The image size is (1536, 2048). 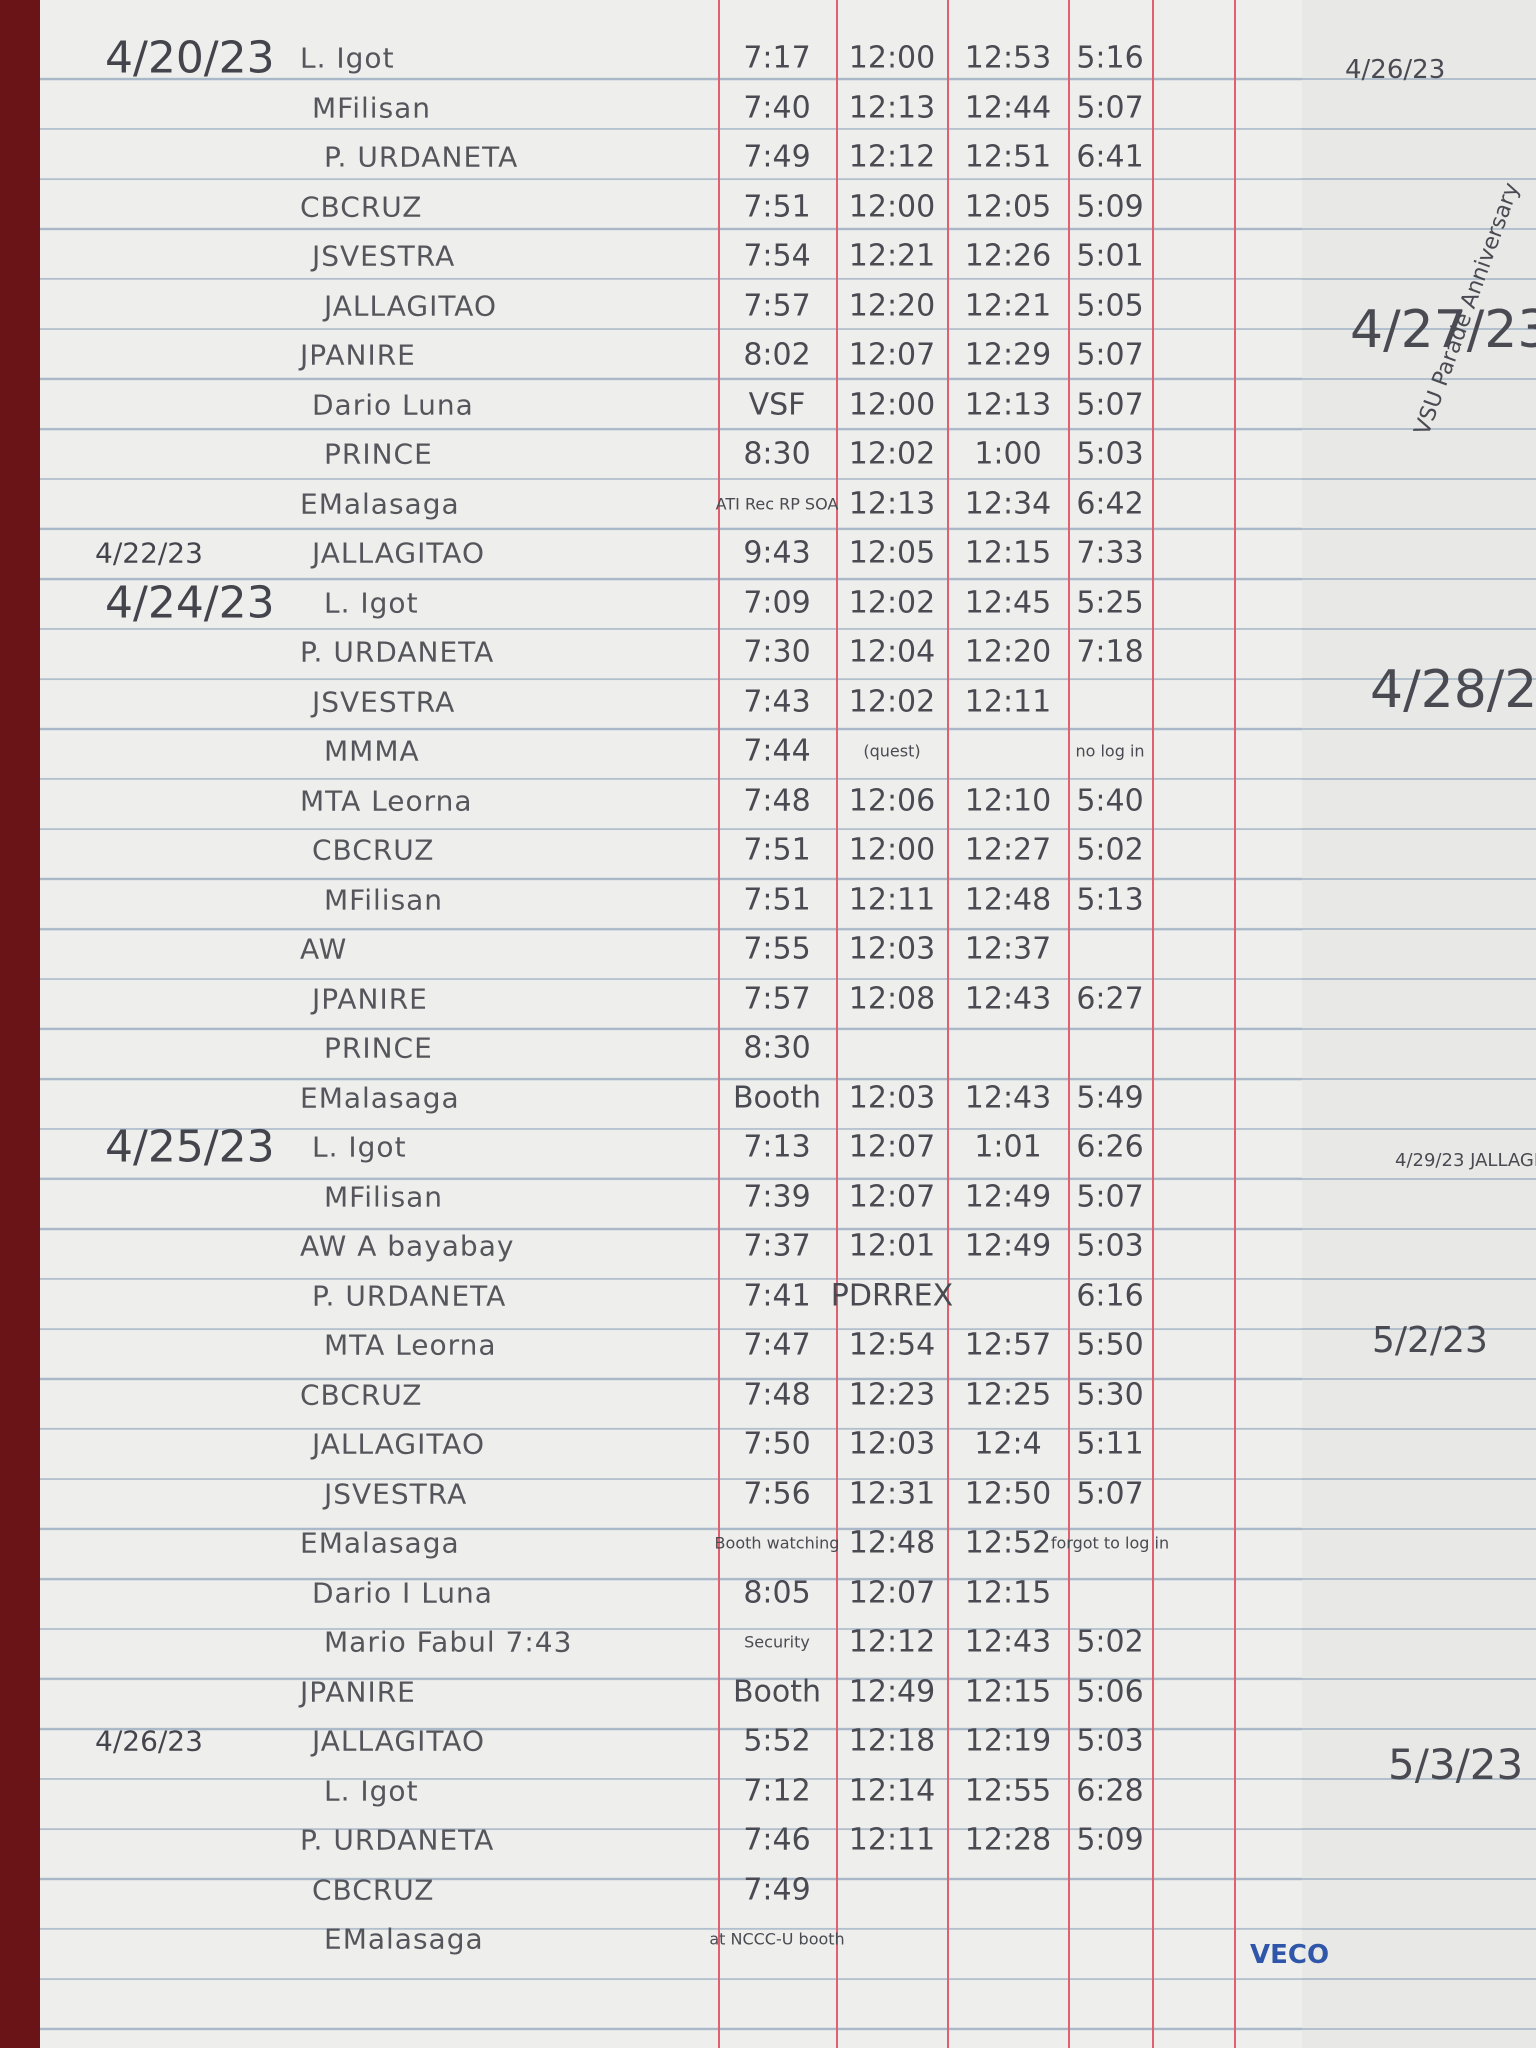 I want to click on time-entry: 5:30, so click(x=1110, y=1394).